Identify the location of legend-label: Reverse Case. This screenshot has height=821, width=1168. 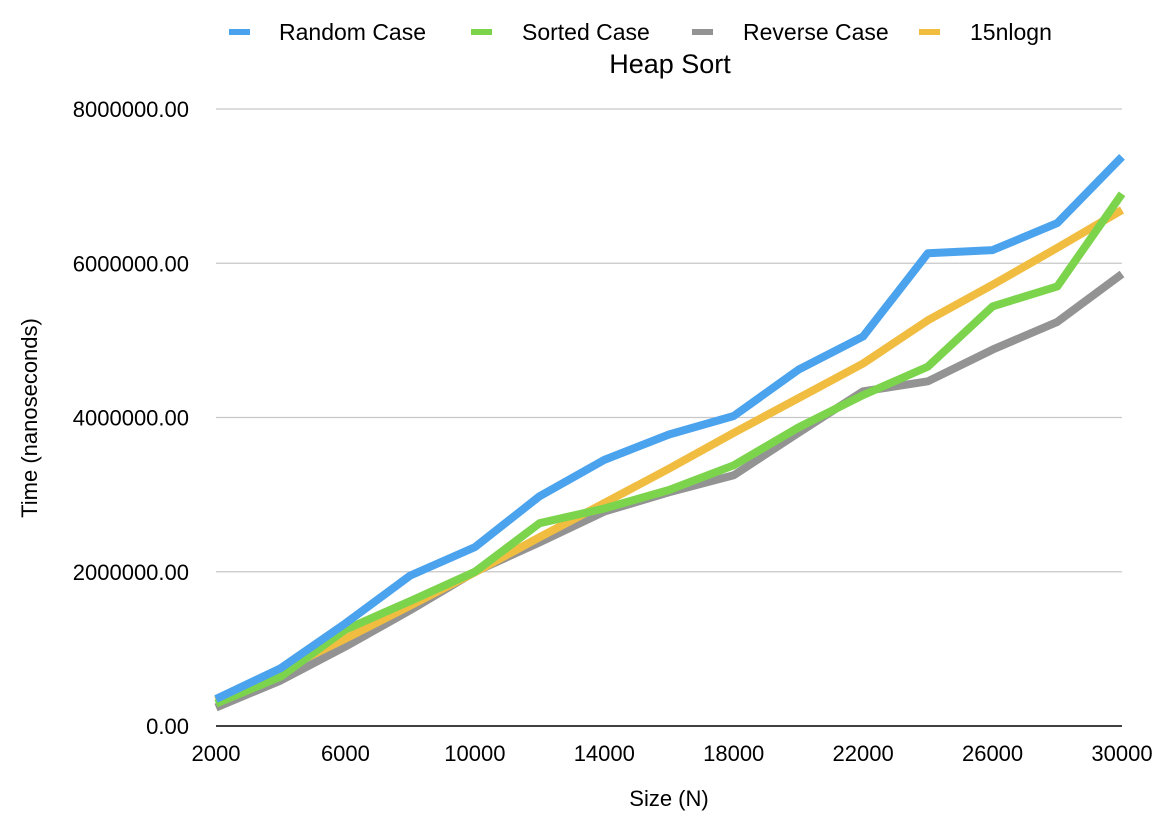
(816, 32).